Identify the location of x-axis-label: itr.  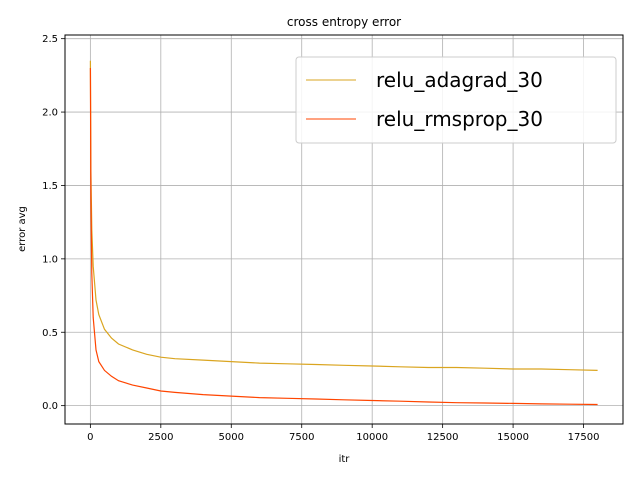
(345, 459).